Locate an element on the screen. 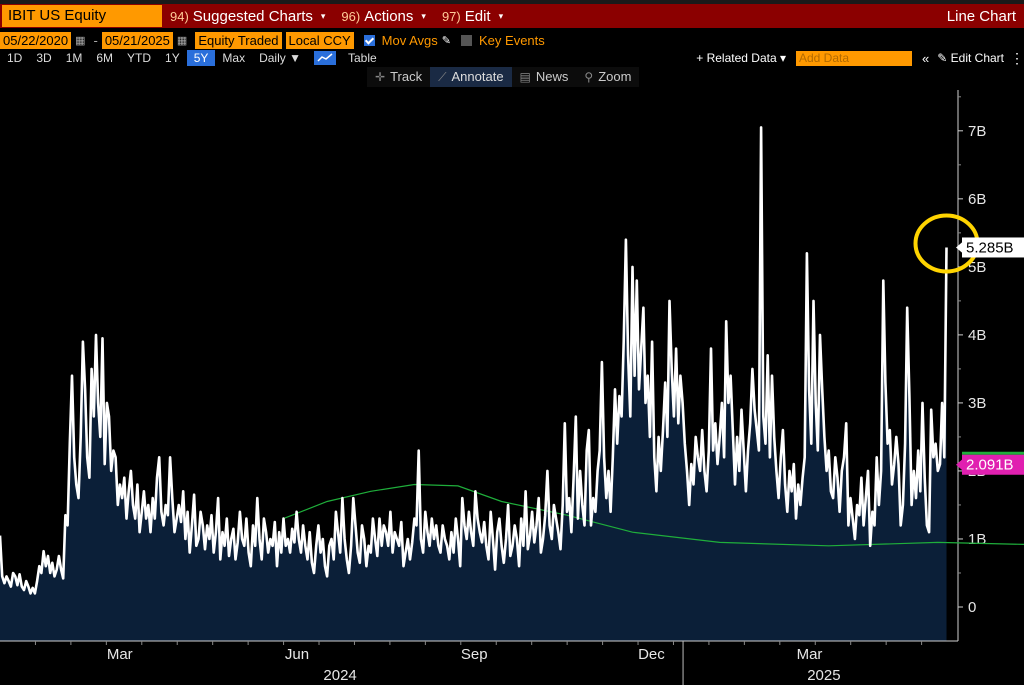 Image resolution: width=1024 pixels, height=685 pixels. menu-edit: 97) Edit ▾ is located at coordinates (472, 16).